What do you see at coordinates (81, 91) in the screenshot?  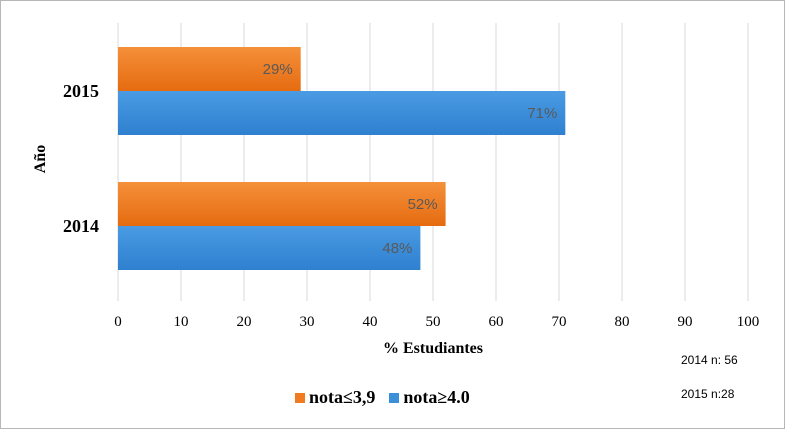 I see `category-label-2015: 2015` at bounding box center [81, 91].